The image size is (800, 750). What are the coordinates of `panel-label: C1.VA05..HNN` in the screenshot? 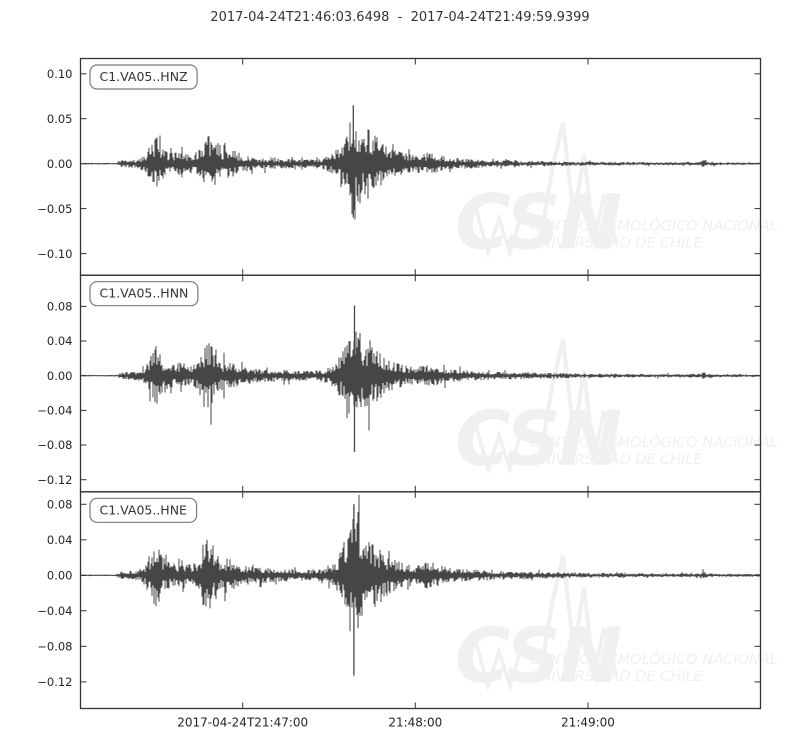 It's located at (144, 293).